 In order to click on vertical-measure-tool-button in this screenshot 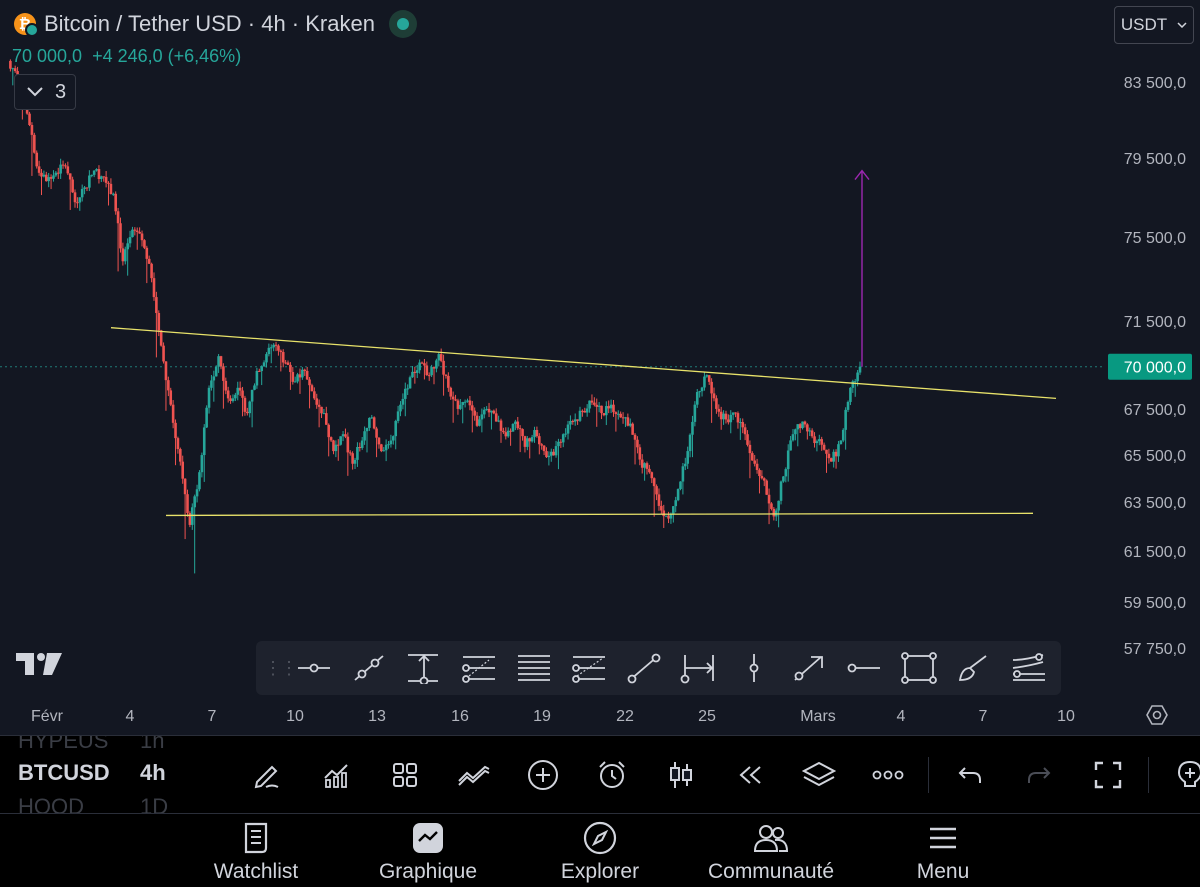, I will do `click(423, 668)`.